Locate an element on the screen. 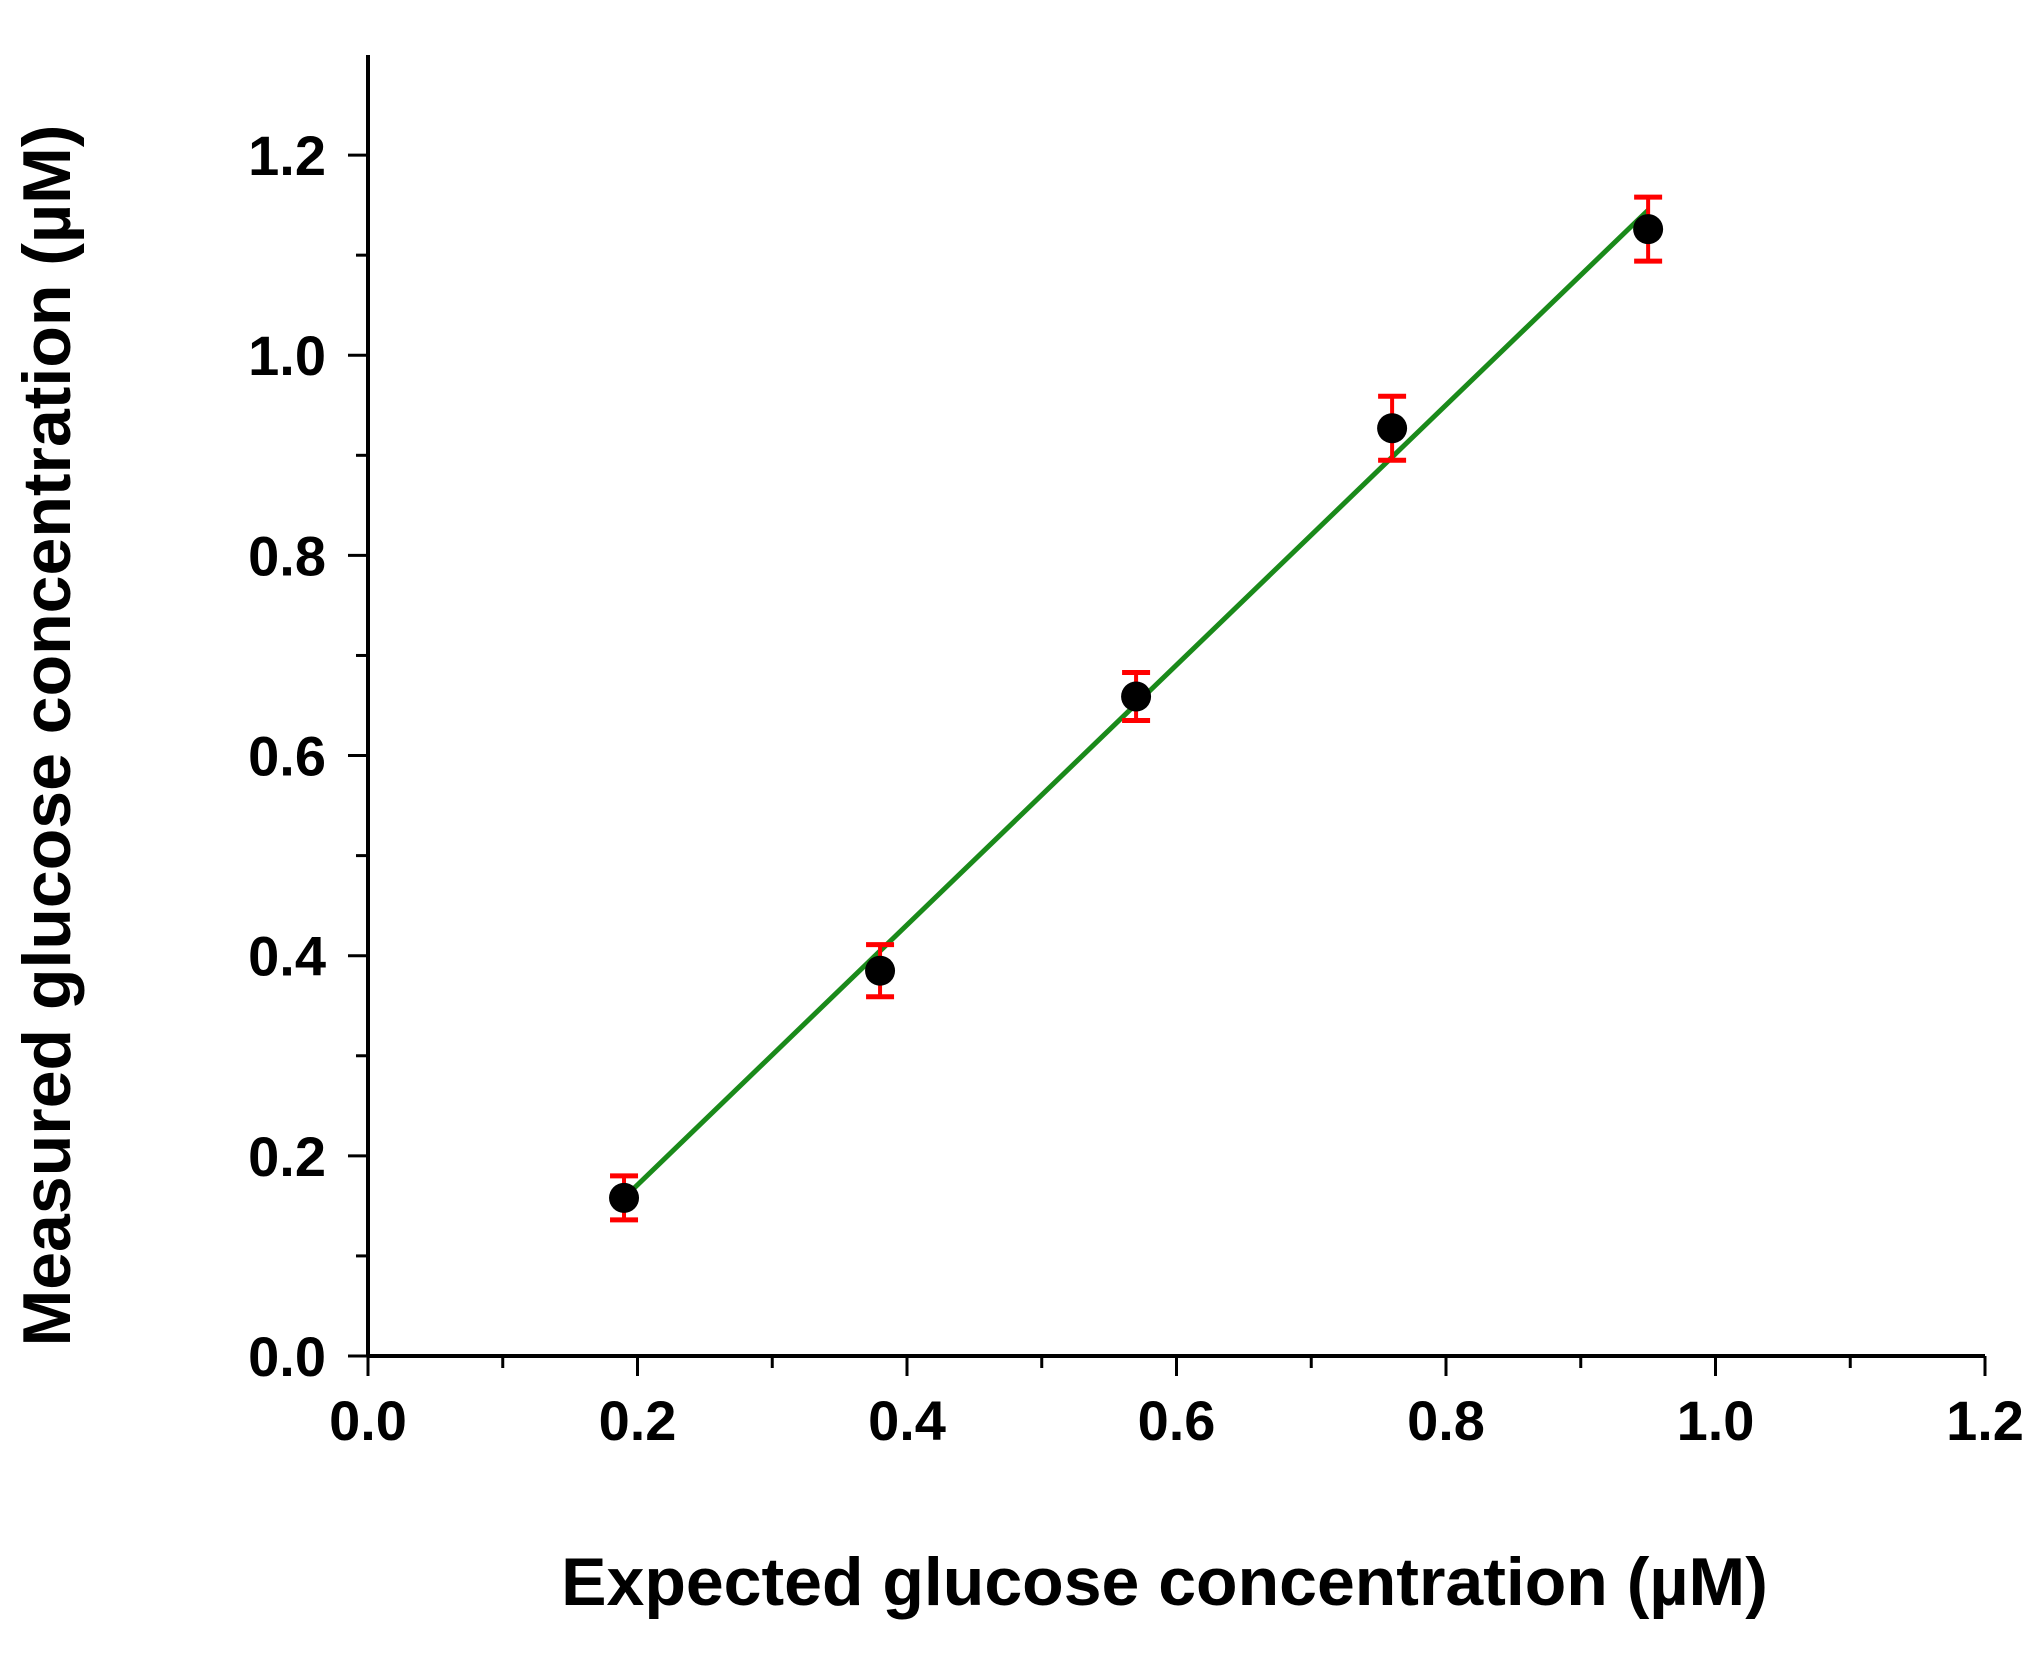 The height and width of the screenshot is (1655, 2044). x-axis-title: Expected glucose concentration (µM) is located at coordinates (1164, 1582).